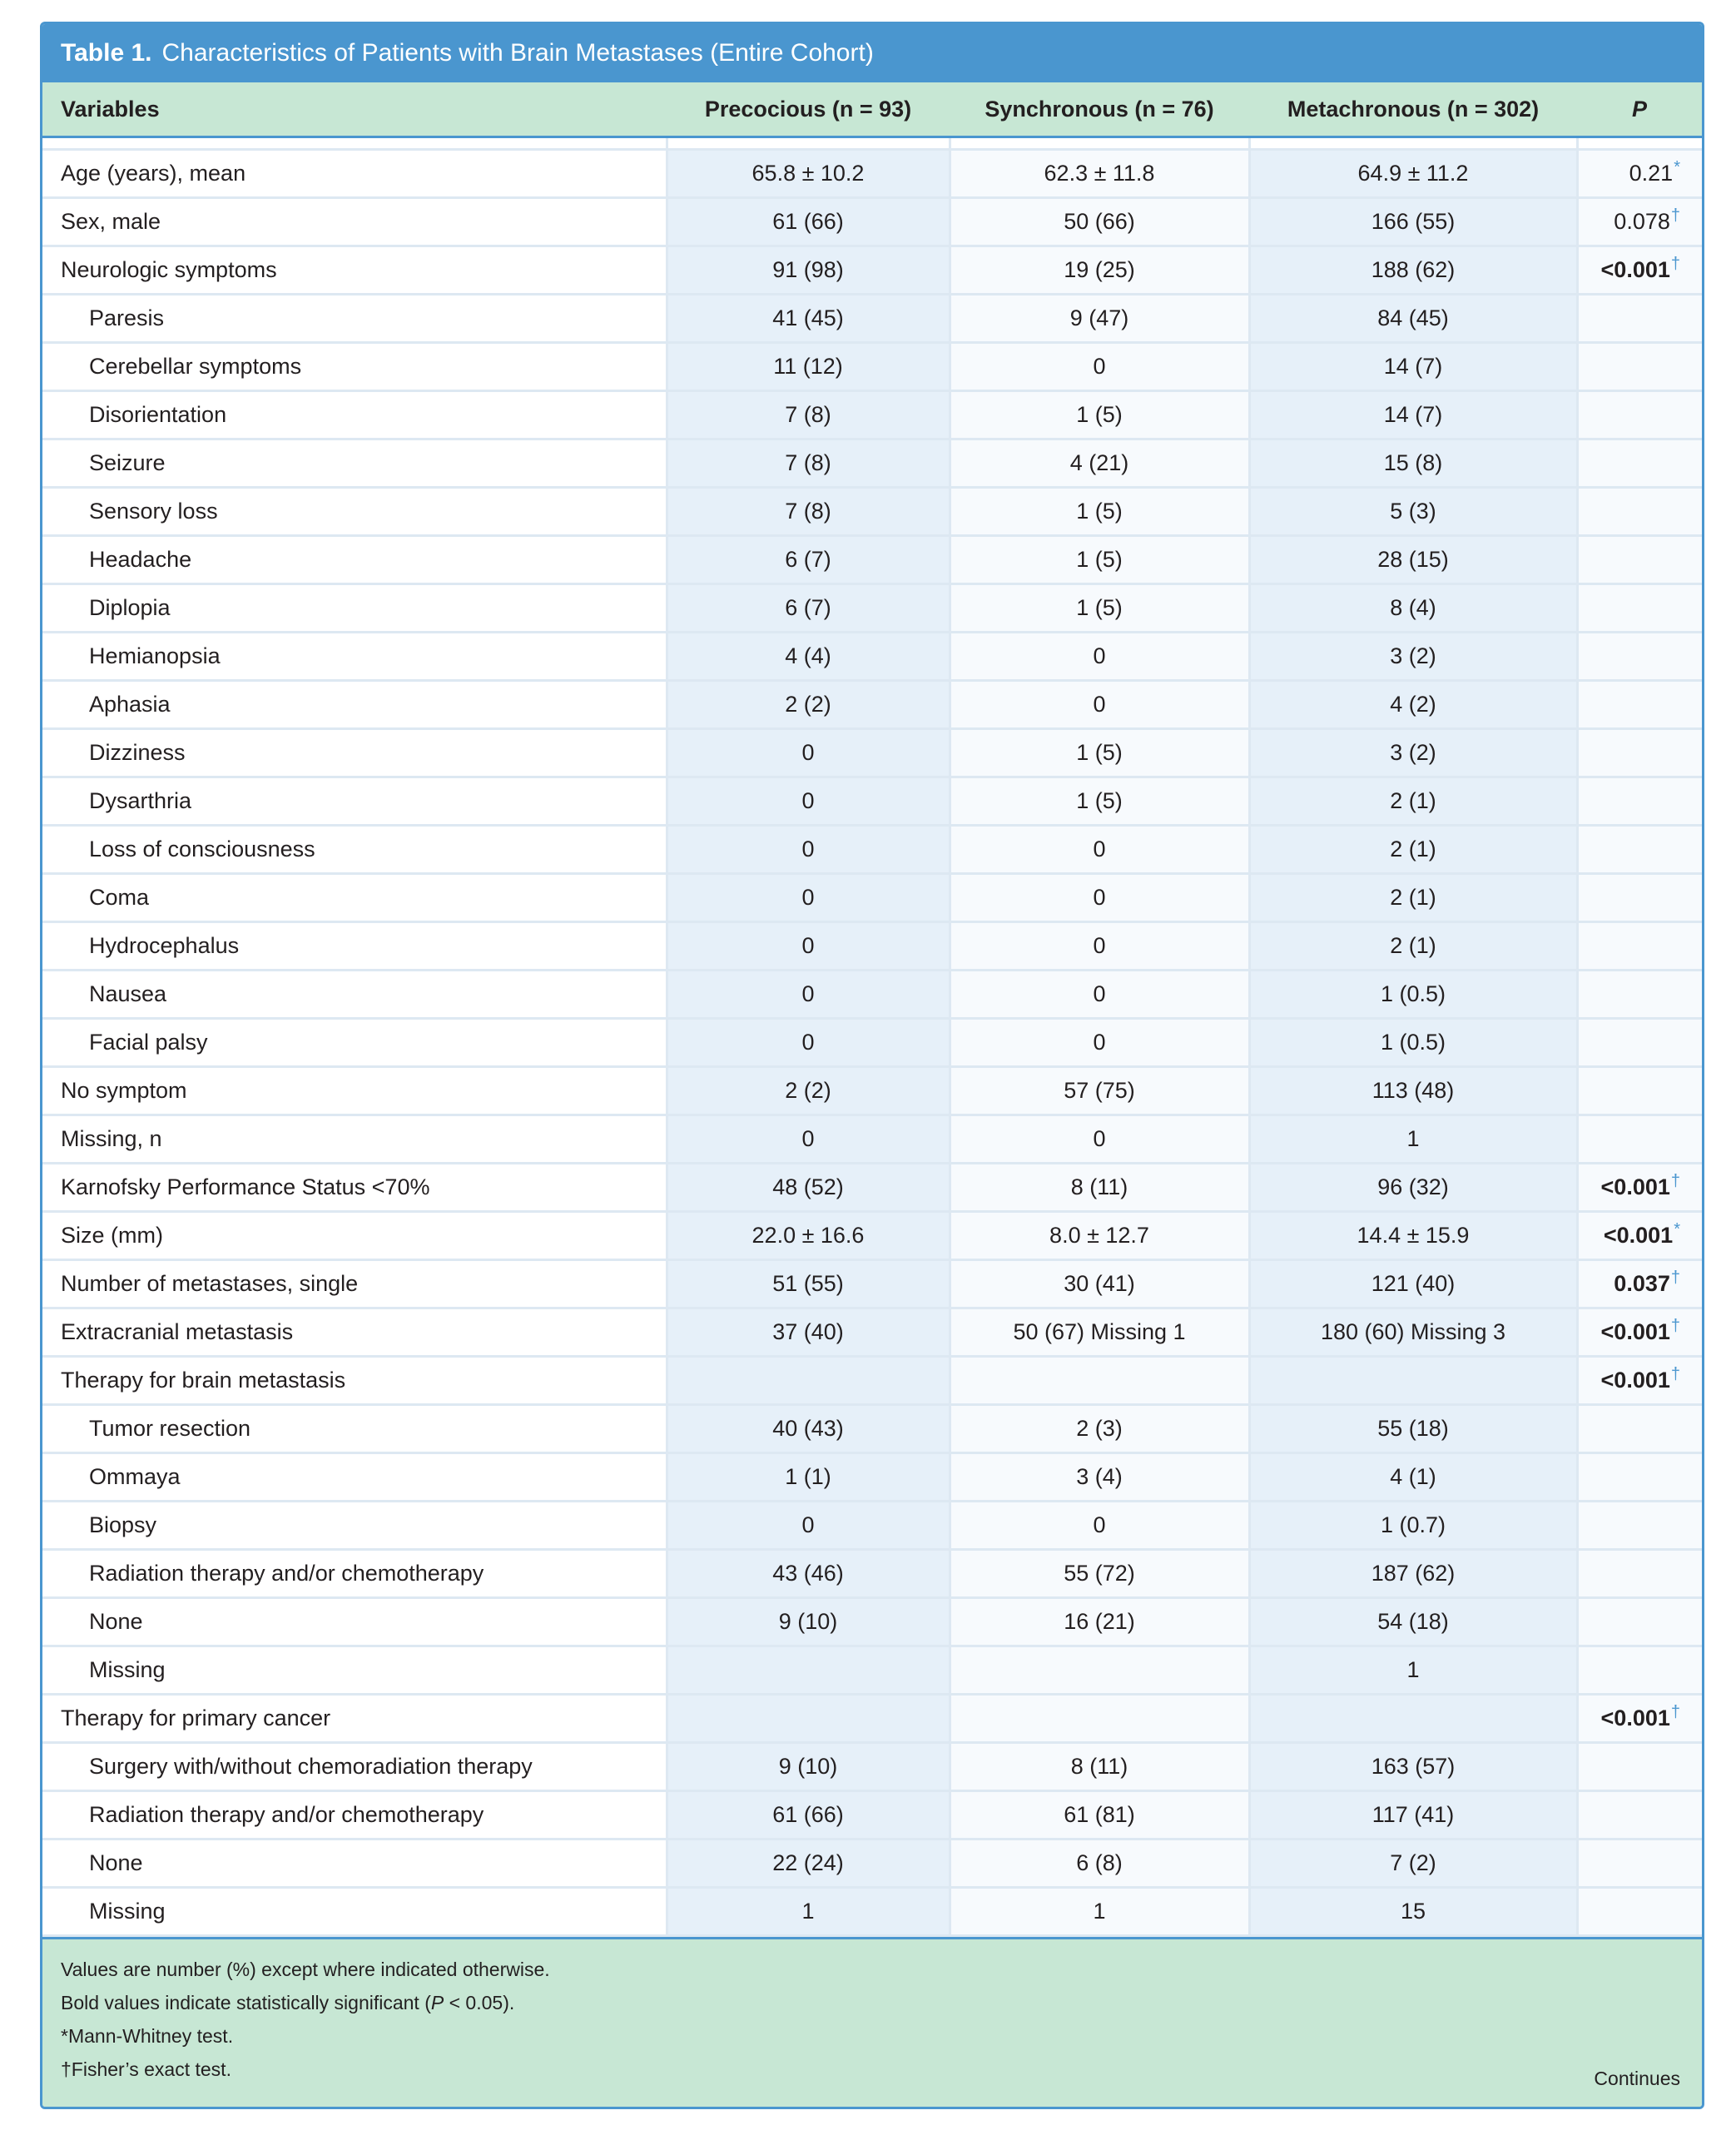 This screenshot has height=2135, width=1736. Describe the element at coordinates (355, 1236) in the screenshot. I see `row-label: Size (mm)` at that location.